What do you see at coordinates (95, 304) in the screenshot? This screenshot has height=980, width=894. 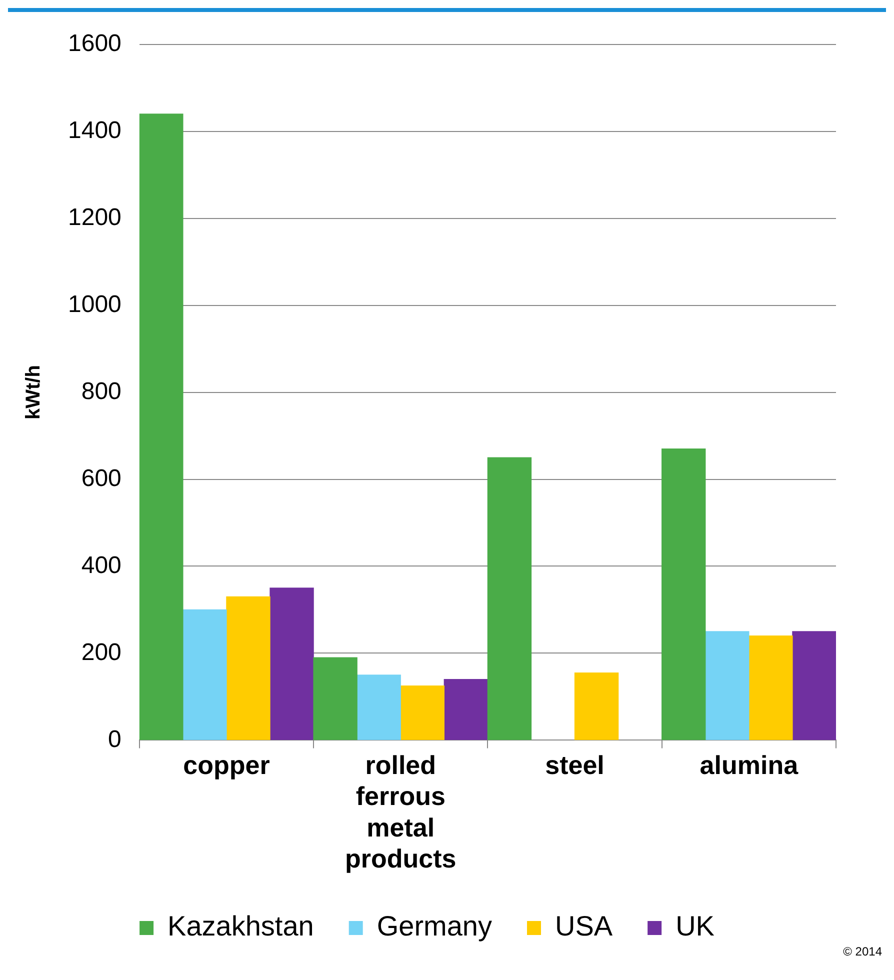 I see `y-tick-label: 1000` at bounding box center [95, 304].